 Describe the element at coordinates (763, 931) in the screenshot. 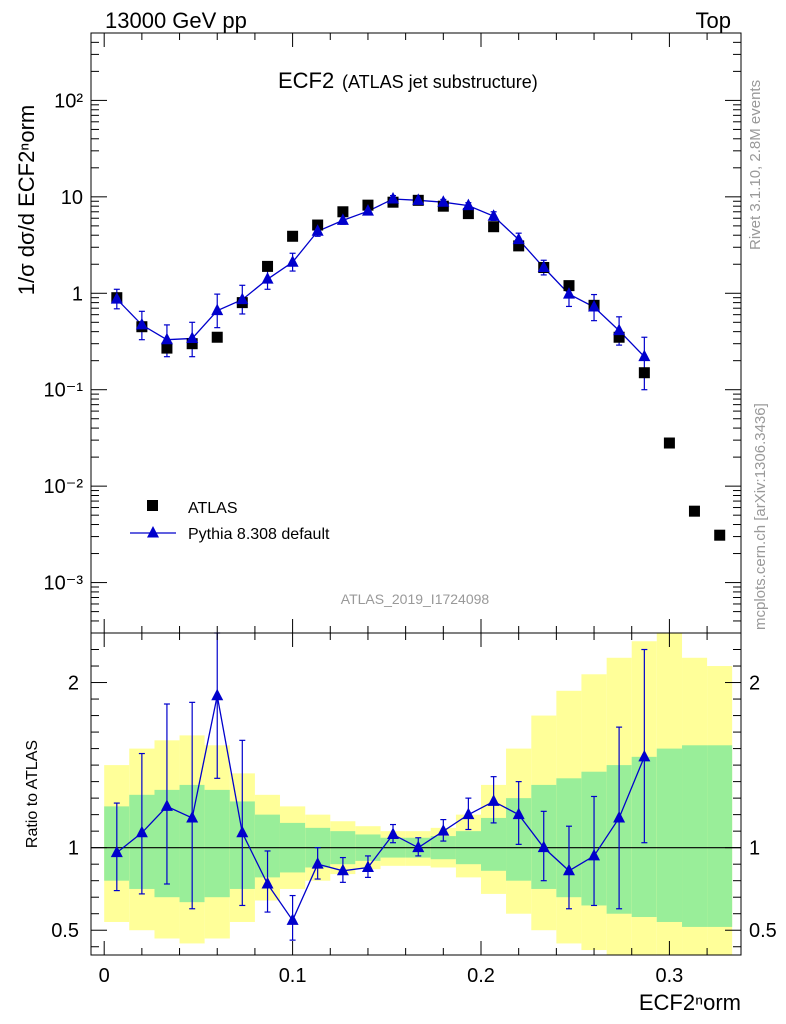

I see `ratio-y-tick-label-right: 0.5` at that location.